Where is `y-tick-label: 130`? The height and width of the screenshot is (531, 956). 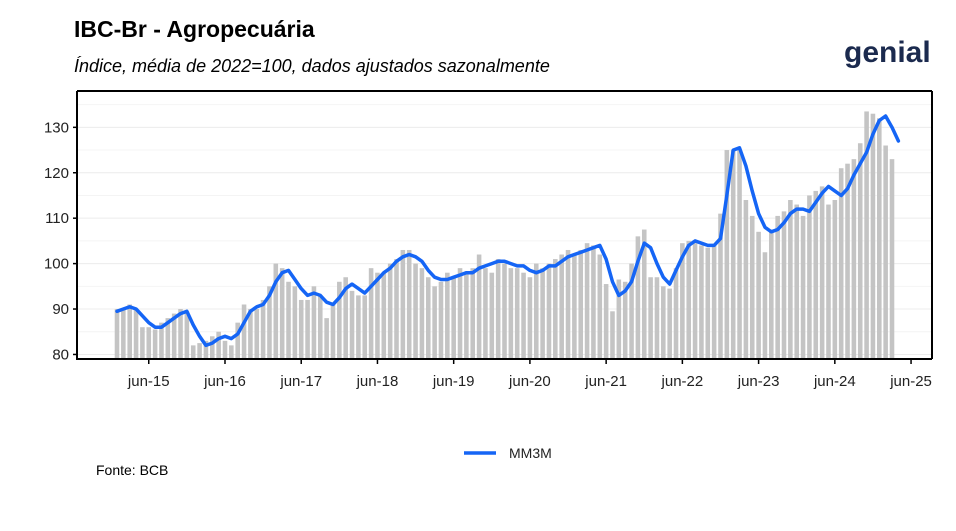
y-tick-label: 130 is located at coordinates (56, 127).